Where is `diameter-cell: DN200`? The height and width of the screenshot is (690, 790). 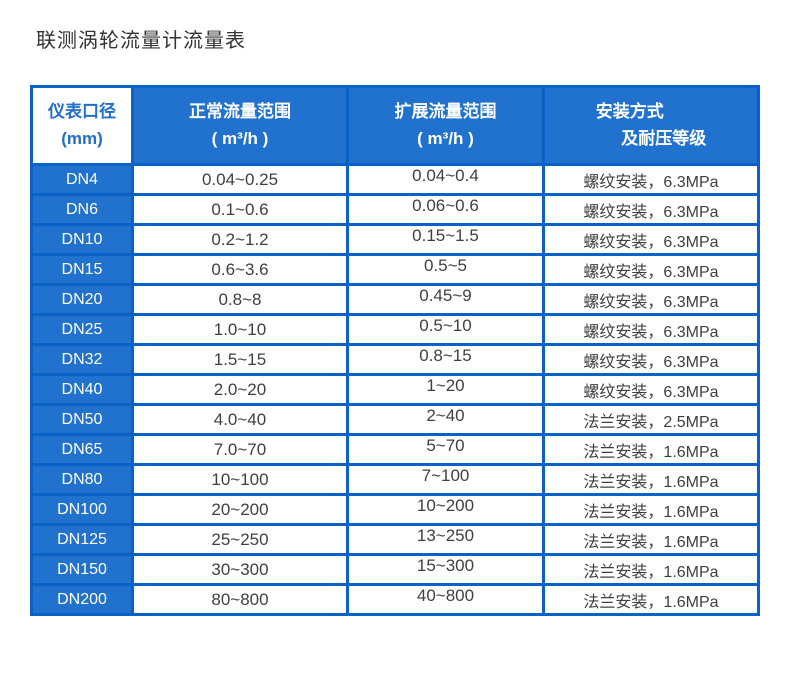
diameter-cell: DN200 is located at coordinates (82, 599).